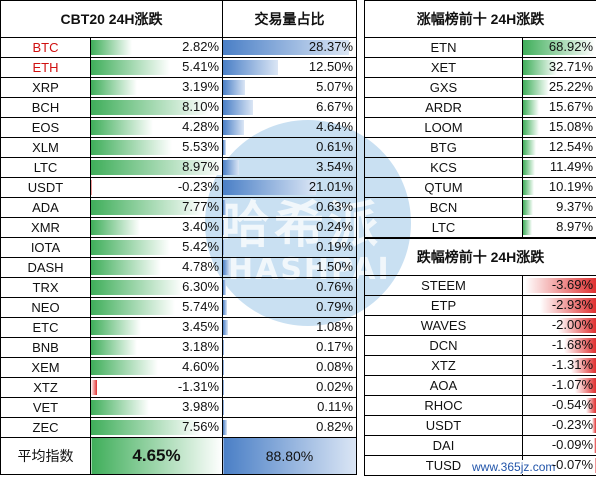  Describe the element at coordinates (45, 107) in the screenshot. I see `coin-symbol: BCH` at that location.